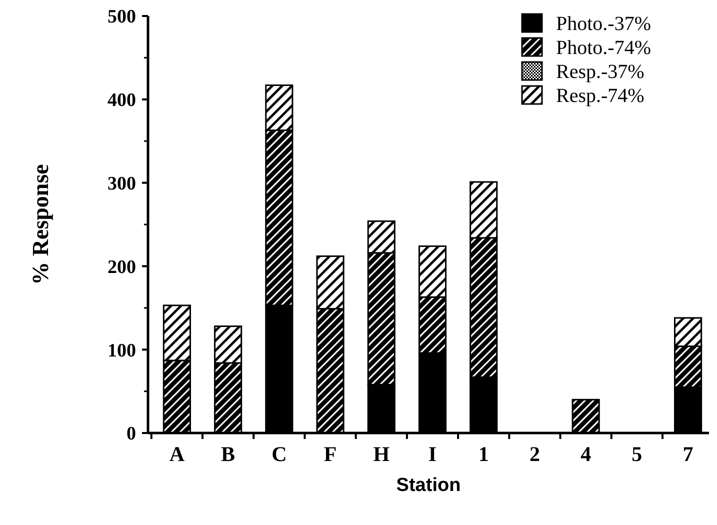 The width and height of the screenshot is (717, 525). What do you see at coordinates (603, 24) in the screenshot?
I see `legend-label: Photo.-37%` at bounding box center [603, 24].